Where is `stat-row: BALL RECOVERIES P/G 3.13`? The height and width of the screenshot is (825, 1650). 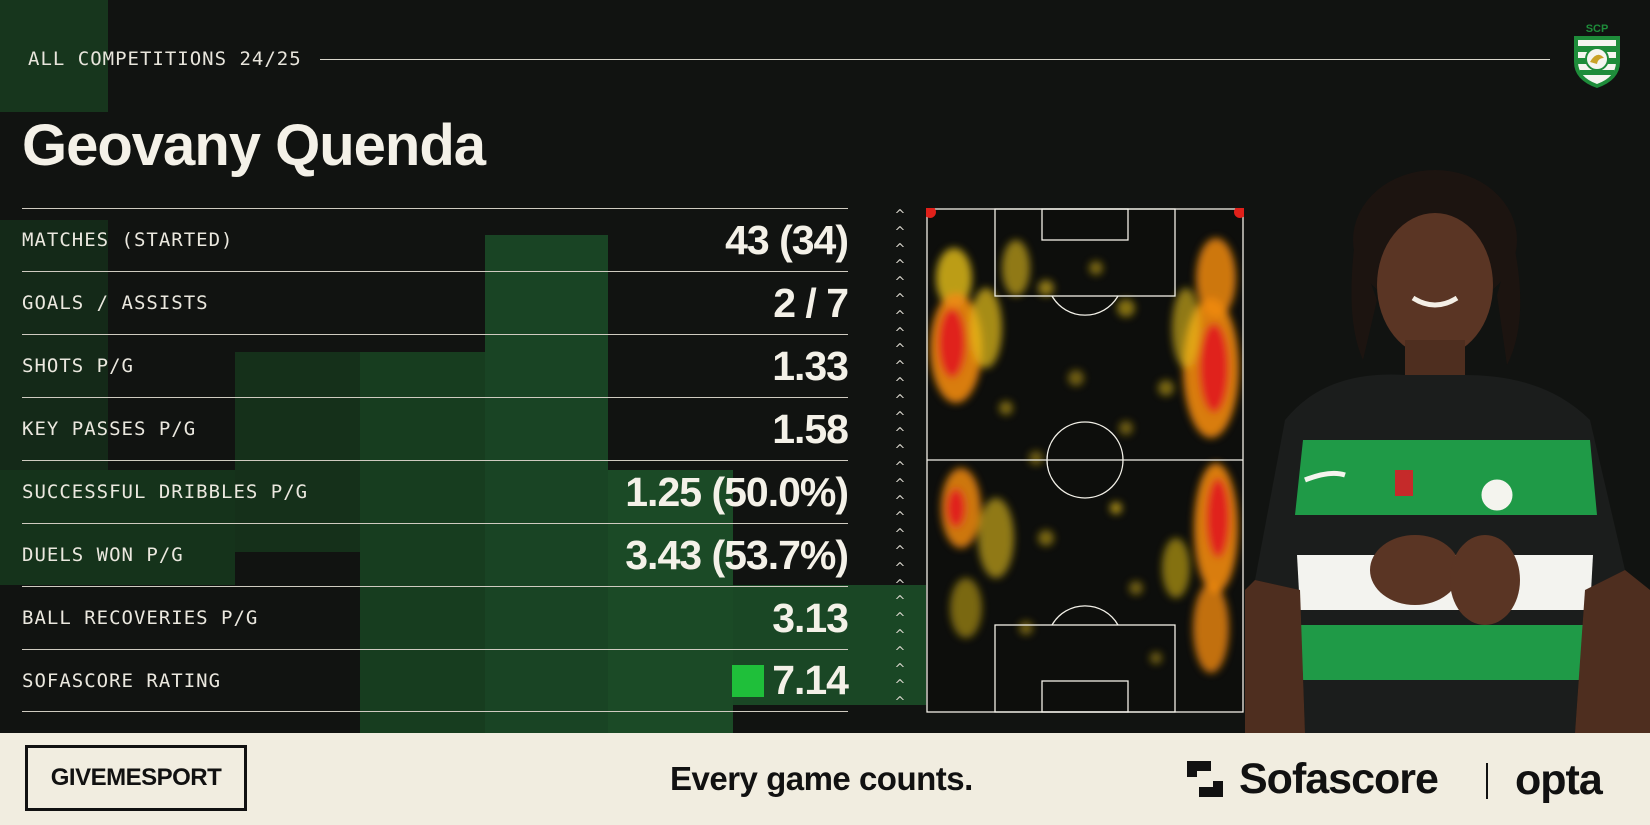
stat-row: BALL RECOVERIES P/G 3.13 is located at coordinates (435, 617).